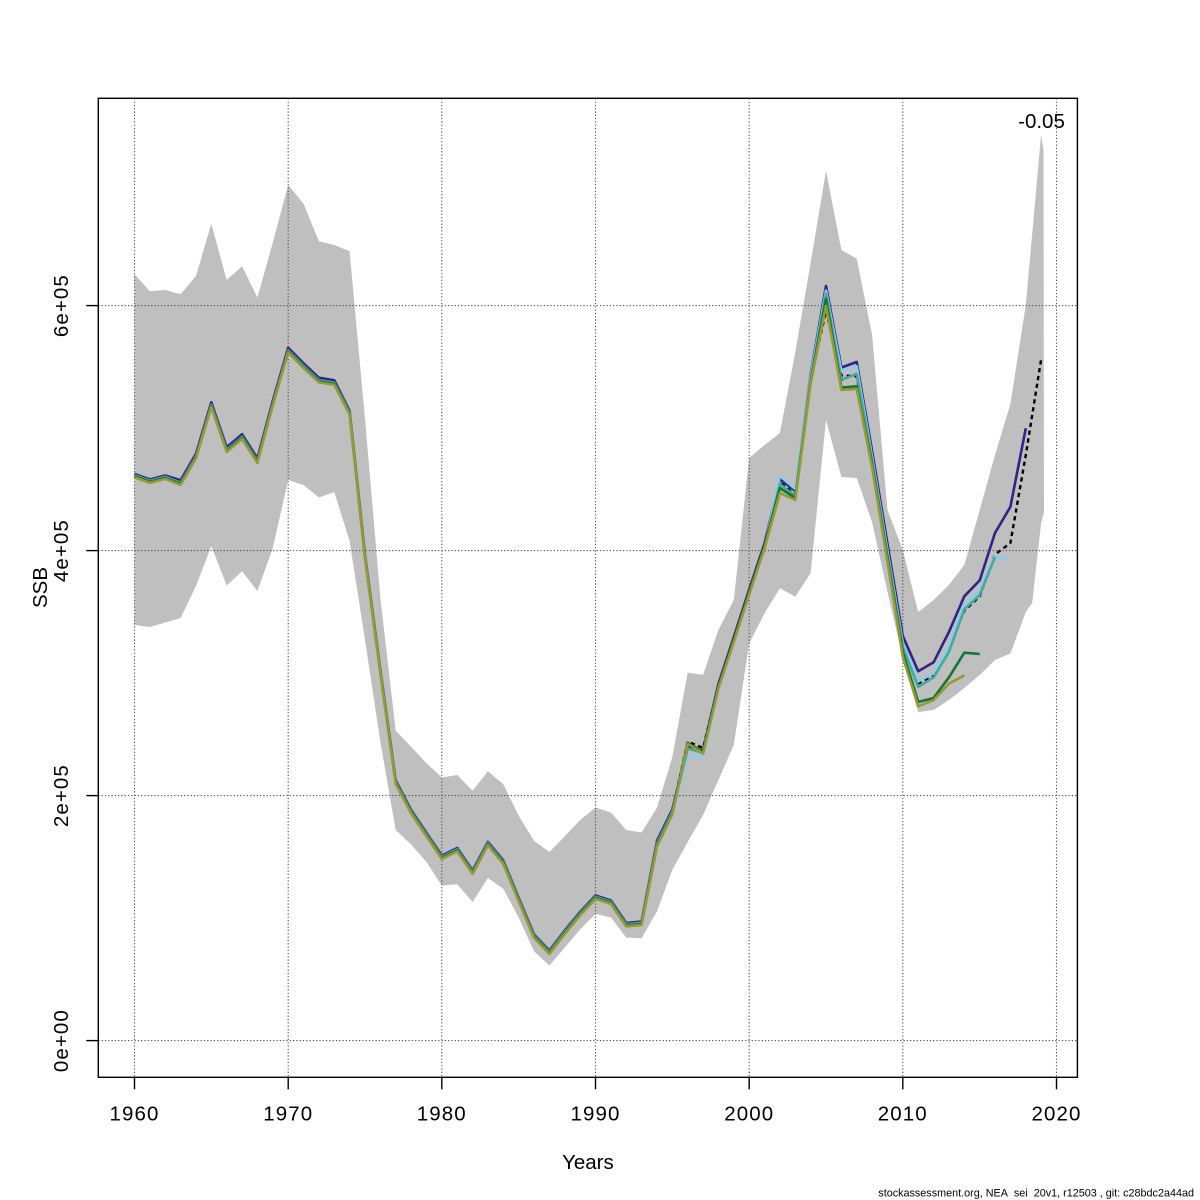 The image size is (1200, 1200). Describe the element at coordinates (61, 1040) in the screenshot. I see `svg-text: 0e+00` at that location.